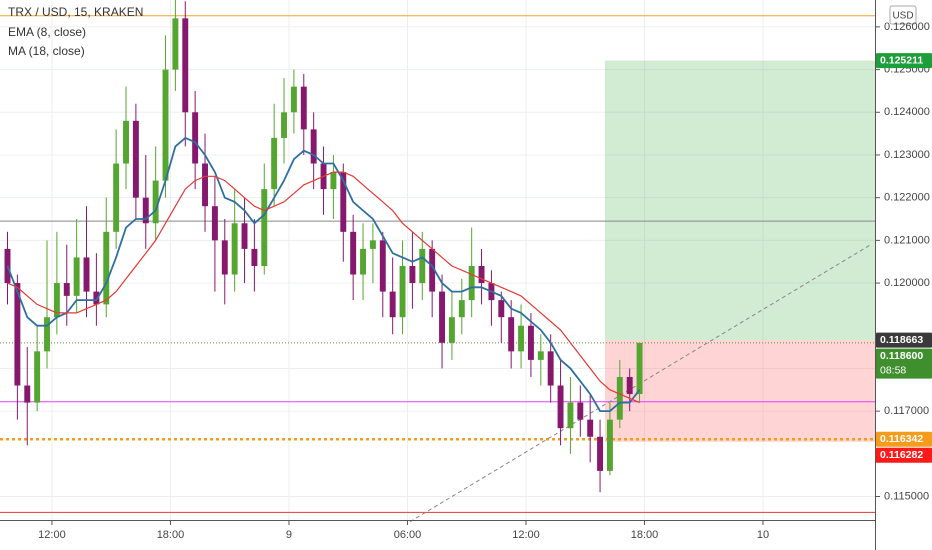  I want to click on legend-entry: MA (18, close), so click(46, 51).